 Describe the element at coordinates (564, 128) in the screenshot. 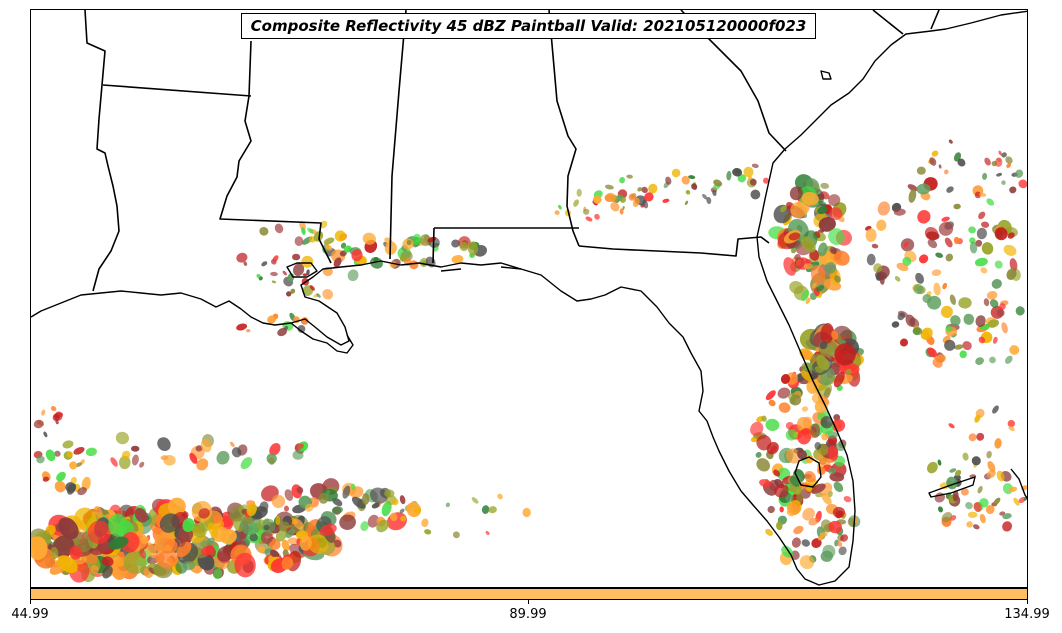

I see `border-al-ga` at that location.